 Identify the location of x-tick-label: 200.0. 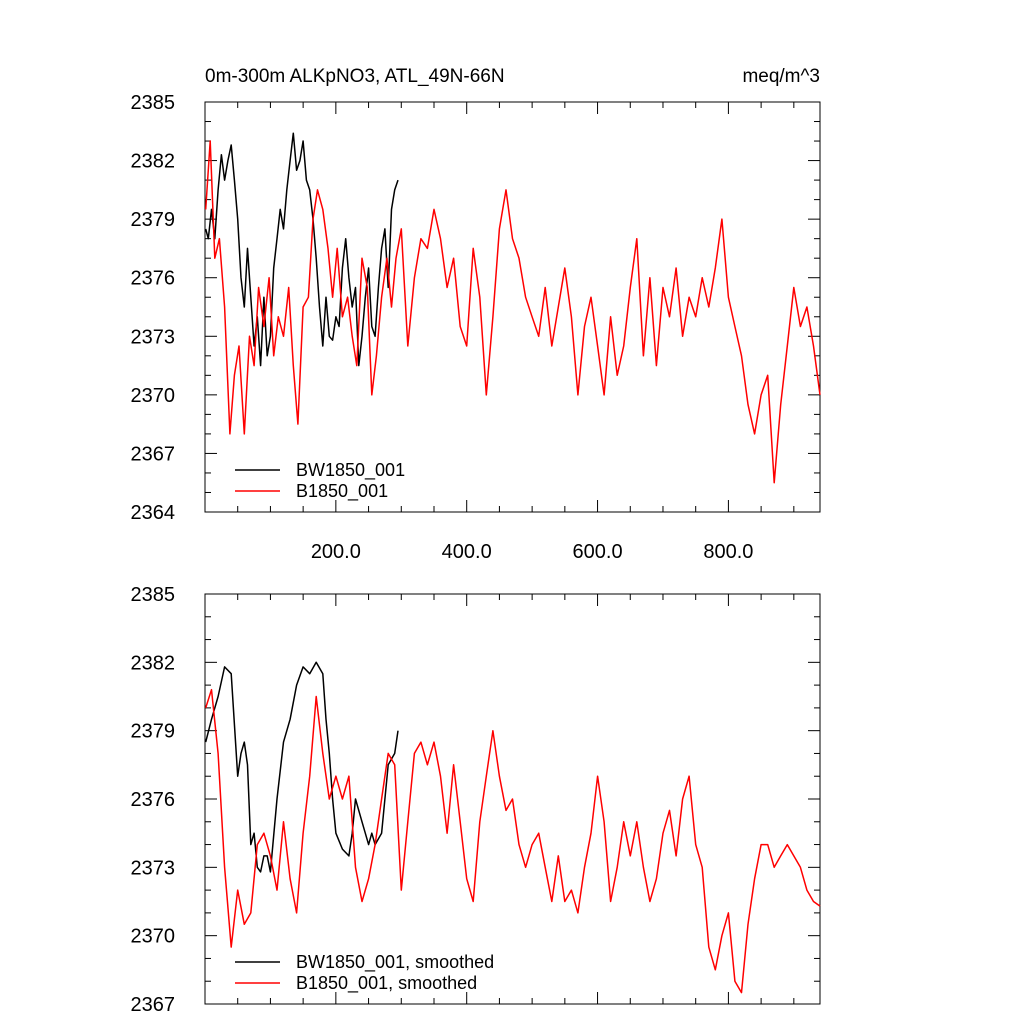
(336, 552).